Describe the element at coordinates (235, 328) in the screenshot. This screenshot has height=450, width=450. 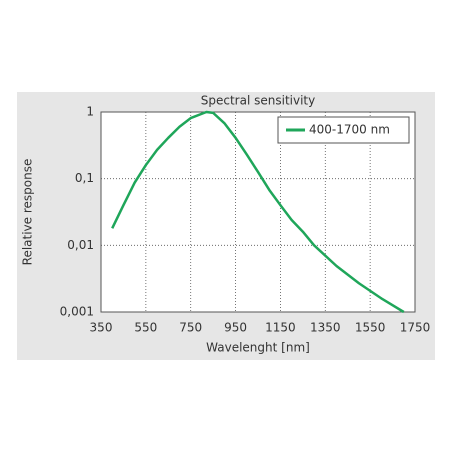
I see `x-tick-label: 950` at that location.